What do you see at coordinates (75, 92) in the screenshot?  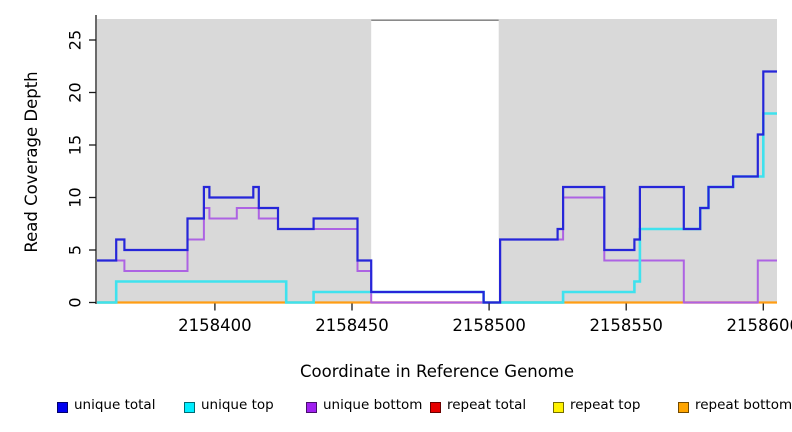 I see `y-tick-label: 20` at bounding box center [75, 92].